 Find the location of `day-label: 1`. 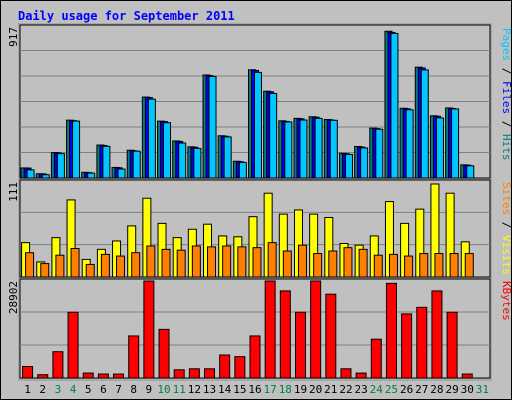

day-label: 1 is located at coordinates (27, 389).